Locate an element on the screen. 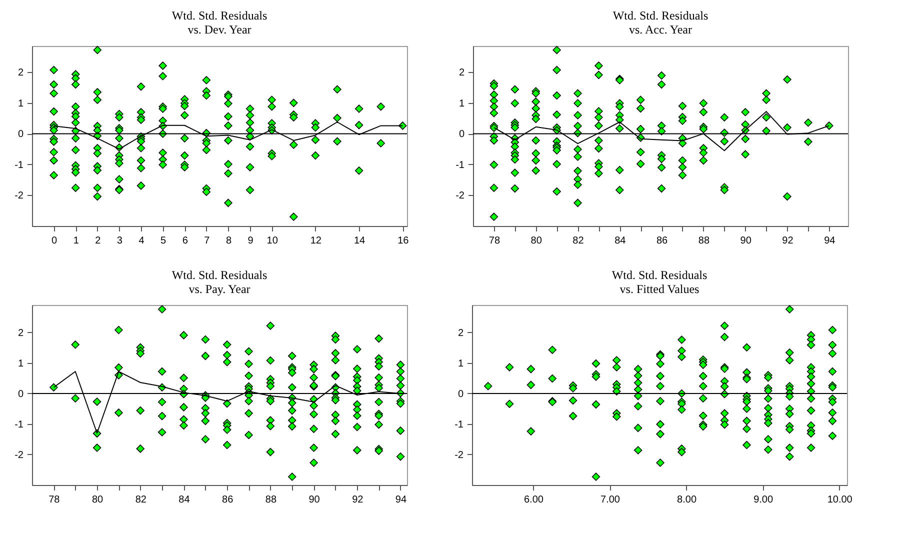 The image size is (907, 537). x-tick-label: 3 is located at coordinates (119, 241).